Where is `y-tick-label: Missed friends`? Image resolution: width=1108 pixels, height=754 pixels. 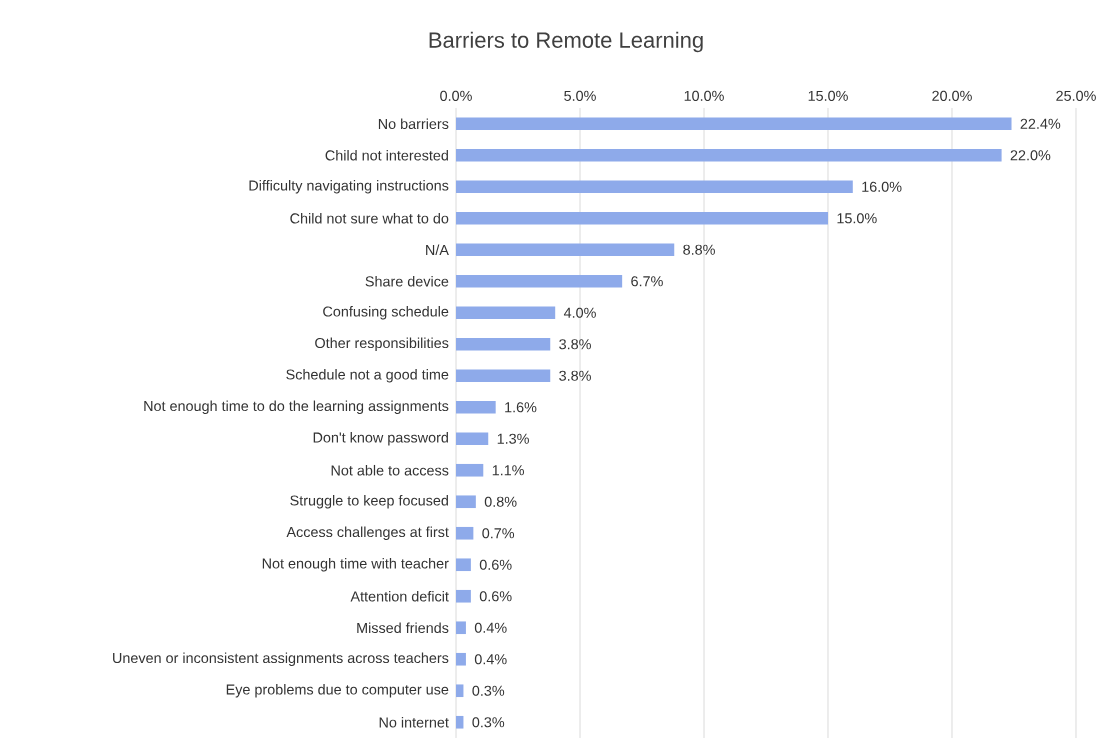 y-tick-label: Missed friends is located at coordinates (403, 628).